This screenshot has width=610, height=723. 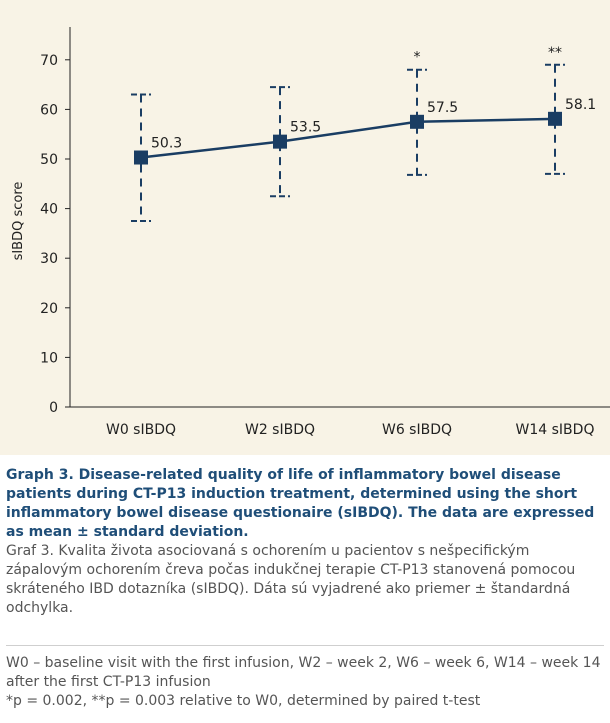 What do you see at coordinates (49, 160) in the screenshot?
I see `y-tick-label: 50` at bounding box center [49, 160].